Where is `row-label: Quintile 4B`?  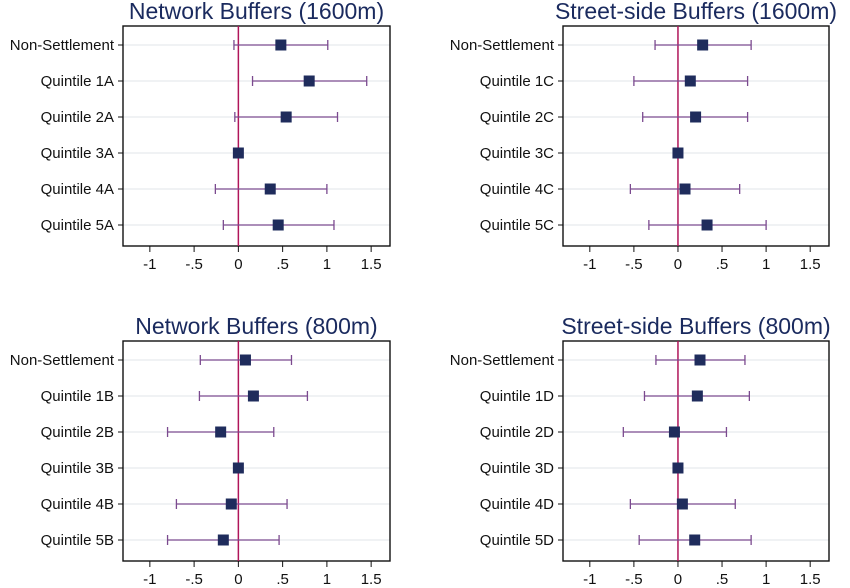
row-label: Quintile 4B is located at coordinates (77, 504).